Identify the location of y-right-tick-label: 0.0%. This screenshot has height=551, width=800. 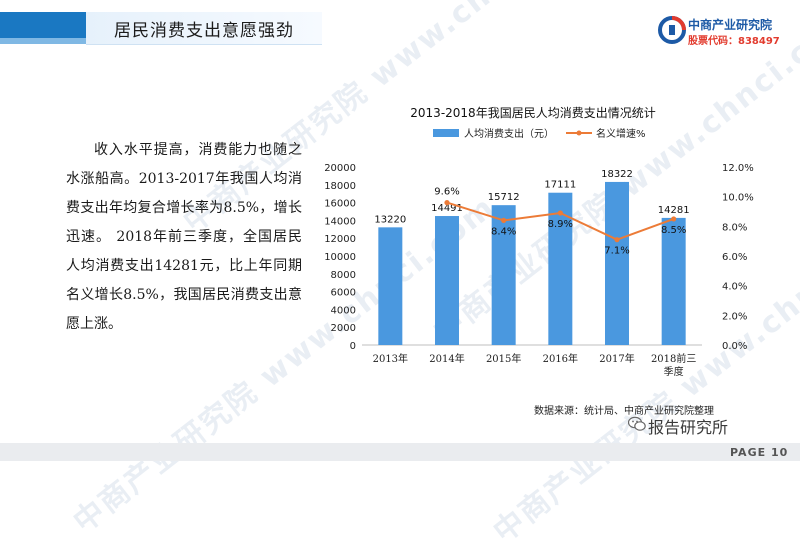
(734, 346).